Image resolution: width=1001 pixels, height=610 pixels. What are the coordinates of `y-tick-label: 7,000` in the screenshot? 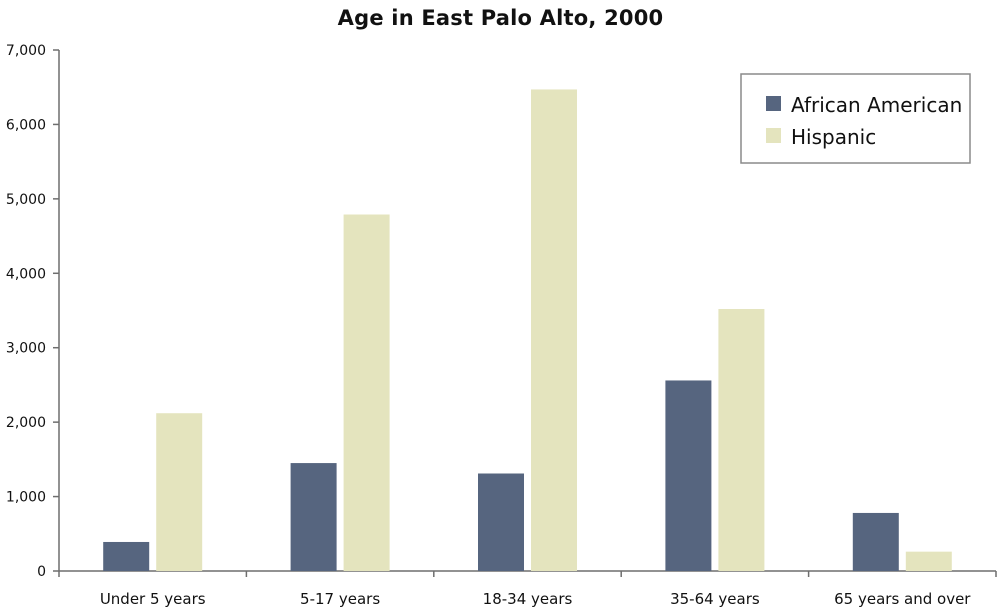 It's located at (26, 51).